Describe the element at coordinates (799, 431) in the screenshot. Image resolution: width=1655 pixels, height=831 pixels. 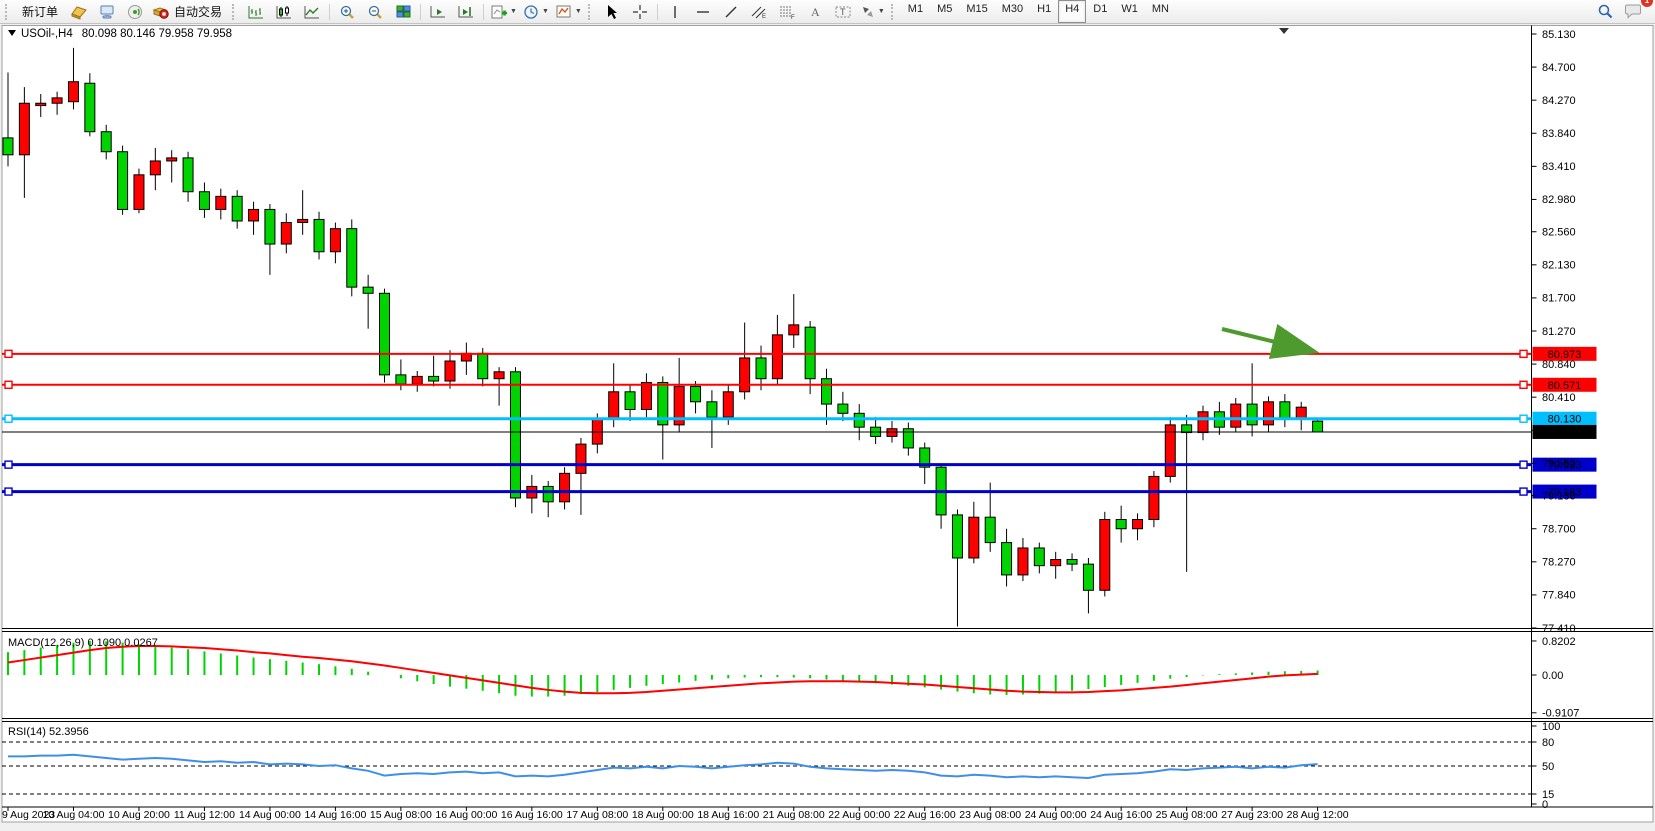
I see `price-line-79.958: 79.958` at that location.